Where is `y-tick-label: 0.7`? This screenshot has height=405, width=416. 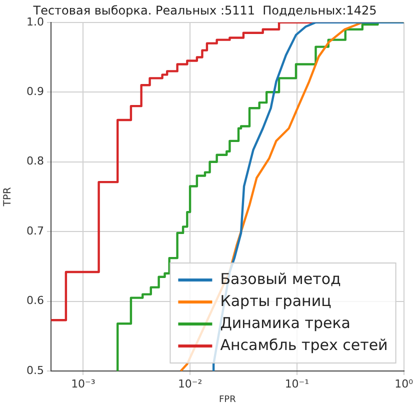 y-tick-label: 0.7 is located at coordinates (35, 231).